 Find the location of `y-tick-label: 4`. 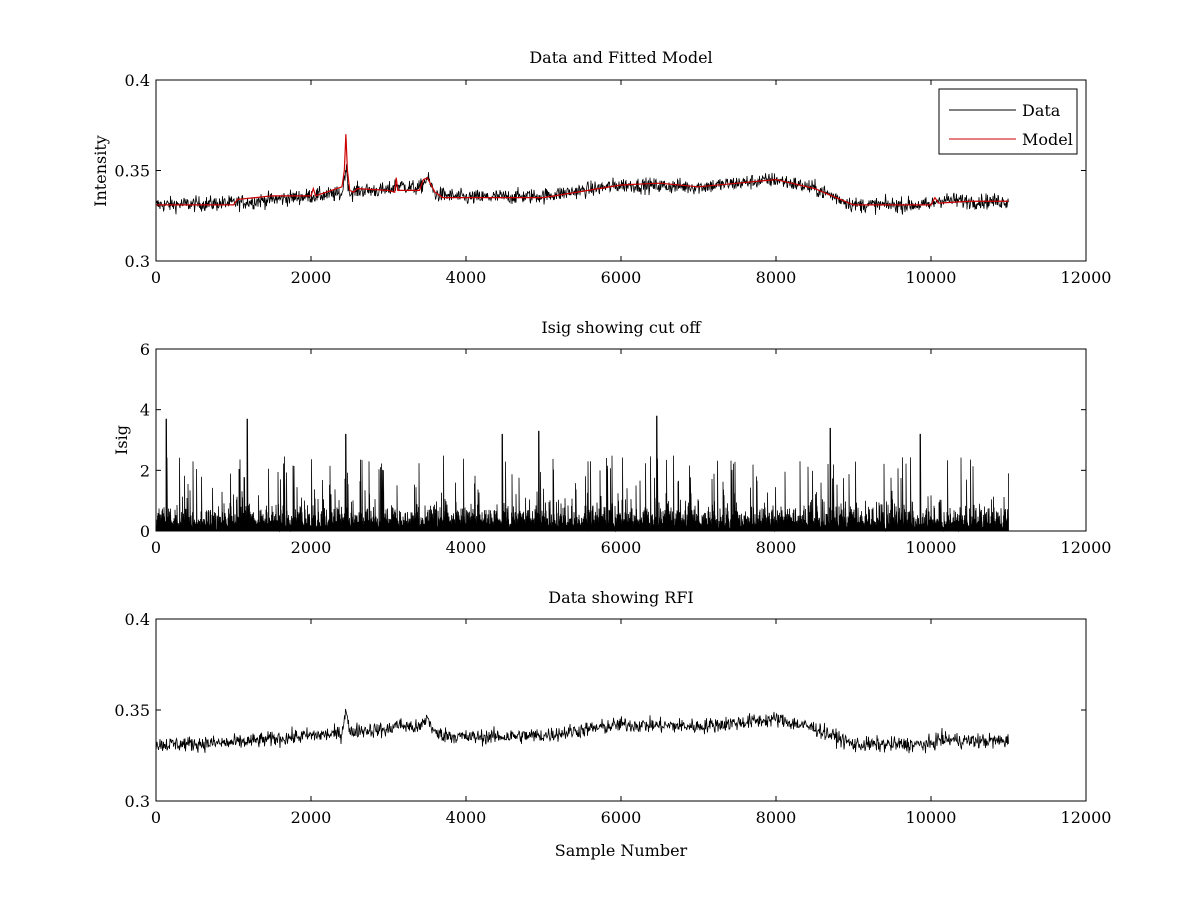

y-tick-label: 4 is located at coordinates (145, 410).